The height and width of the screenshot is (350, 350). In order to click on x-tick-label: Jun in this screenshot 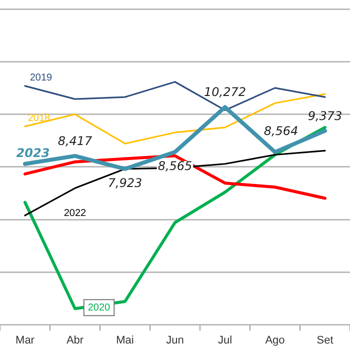, I will do `click(175, 340)`.